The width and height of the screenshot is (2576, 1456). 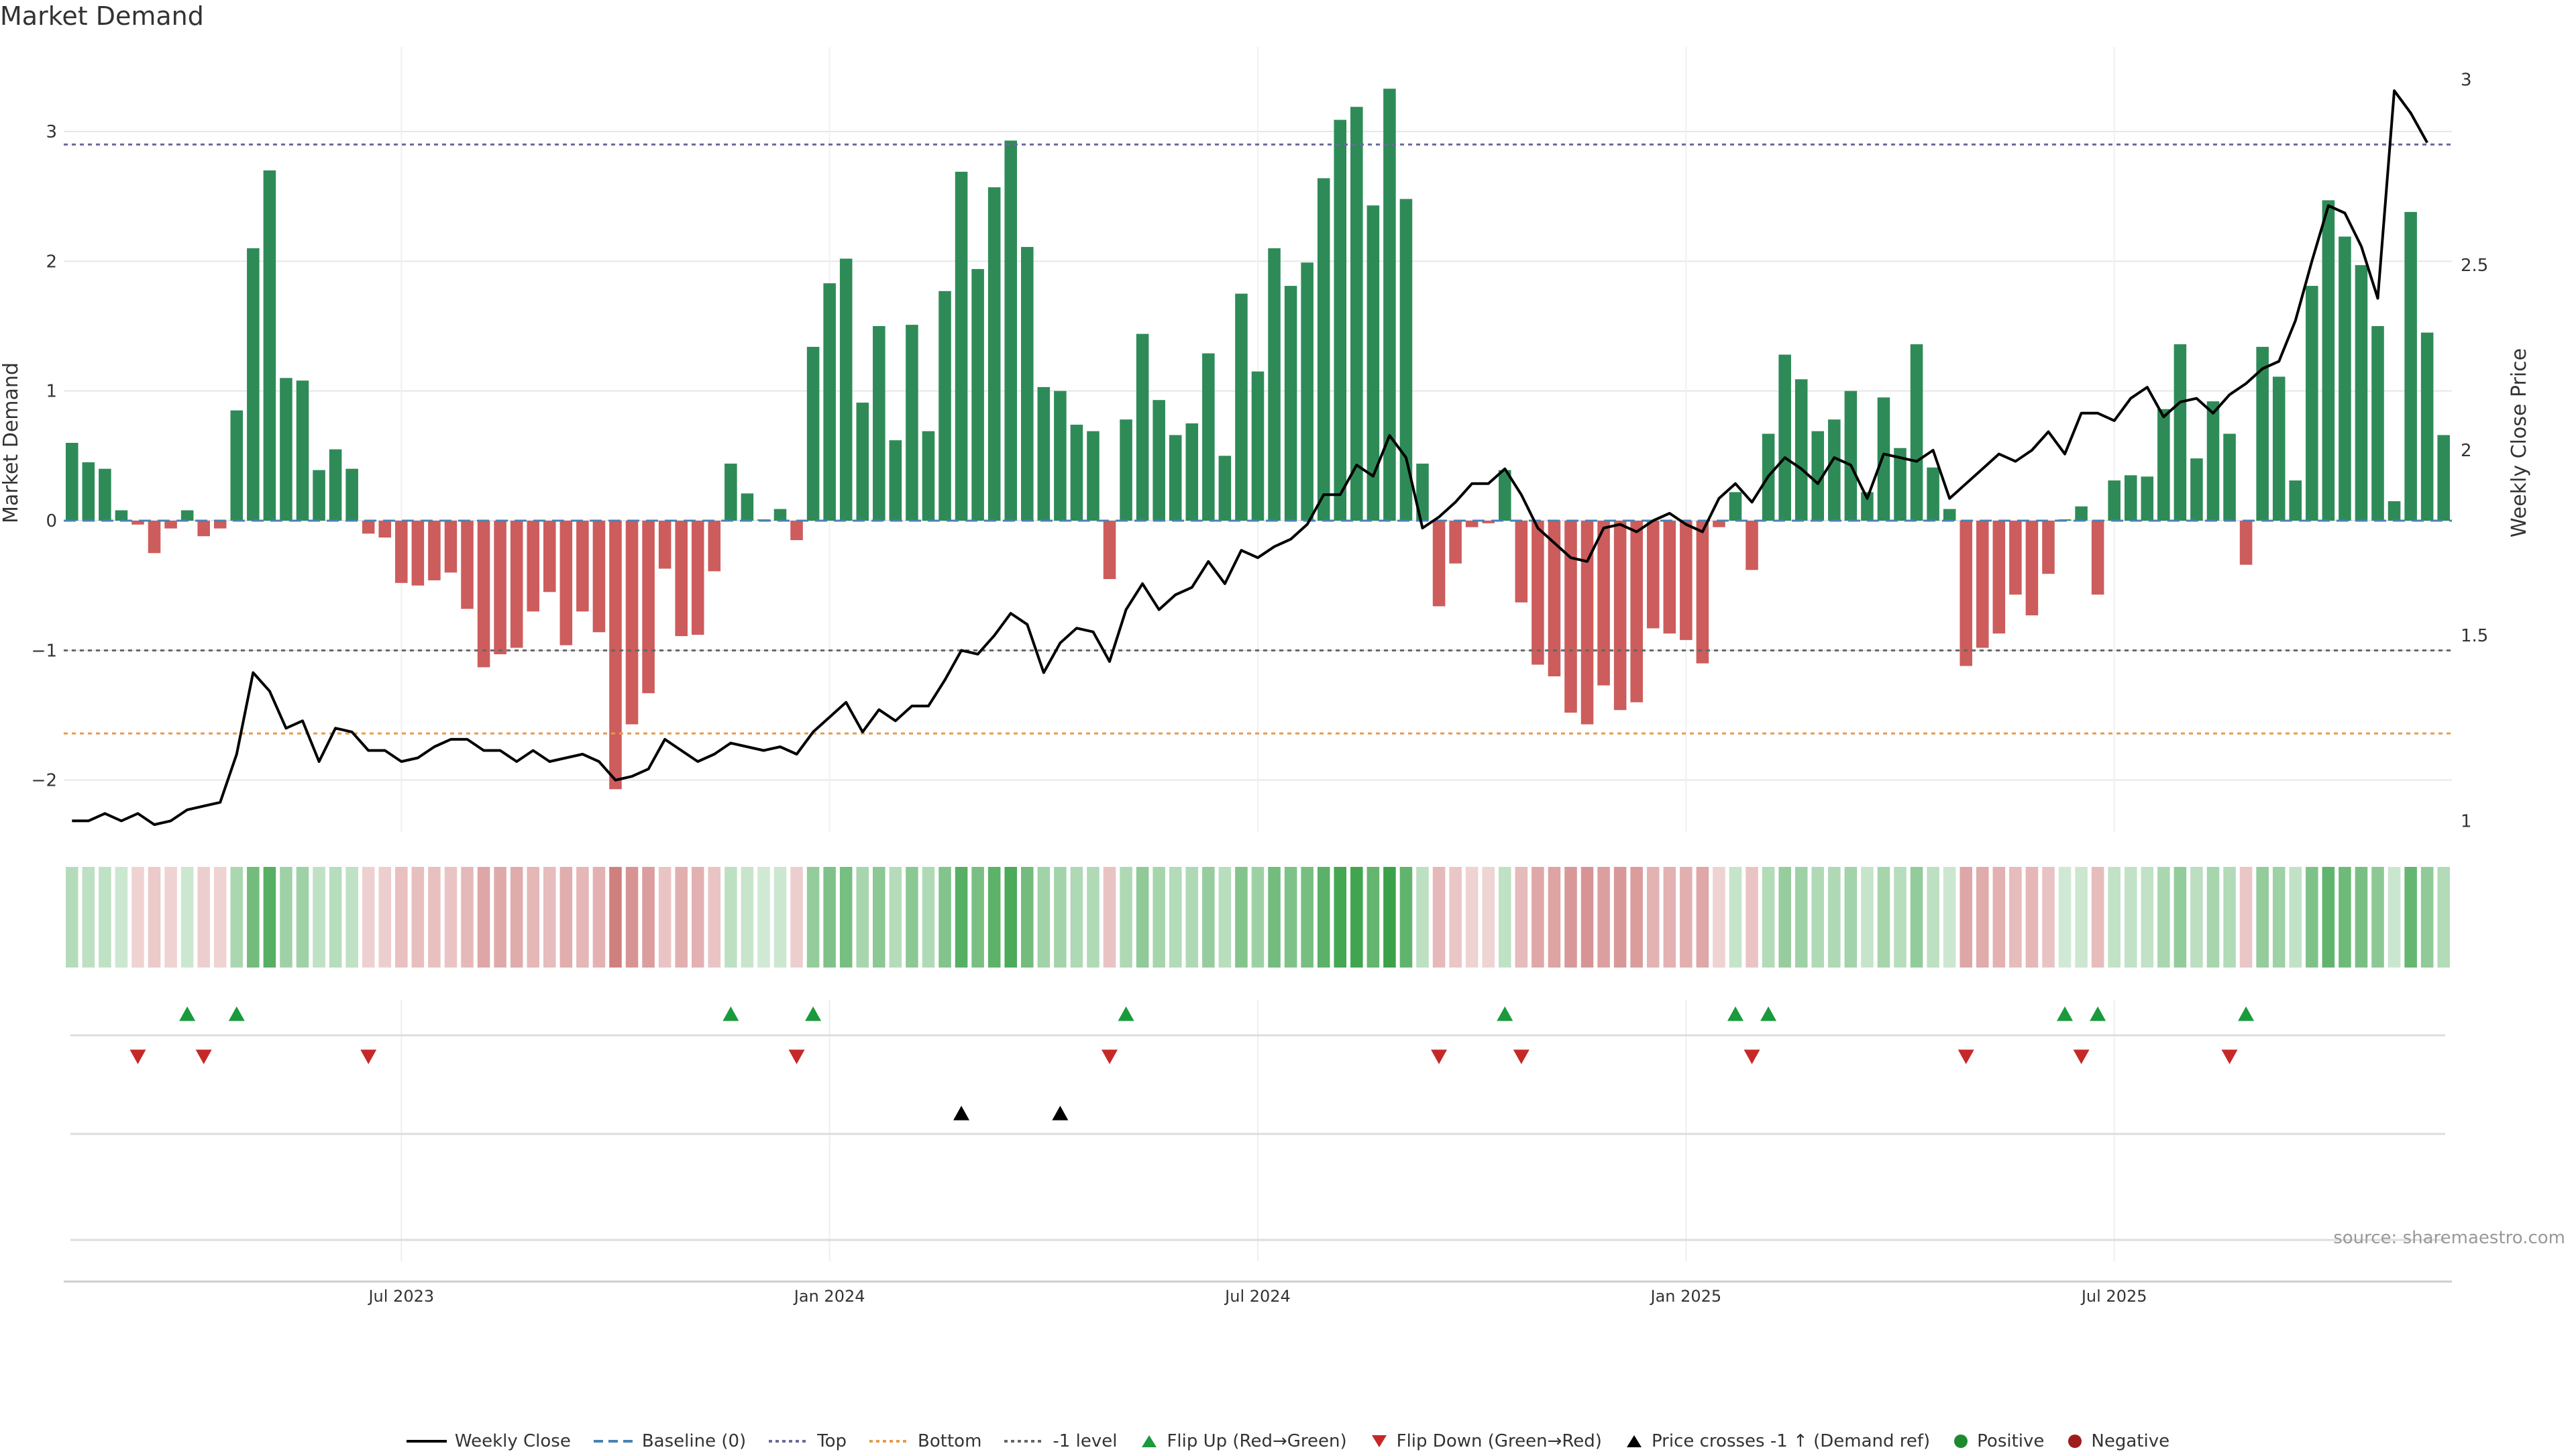 What do you see at coordinates (1243, 1441) in the screenshot?
I see `legend-item: Flip Up (Red→Green)` at bounding box center [1243, 1441].